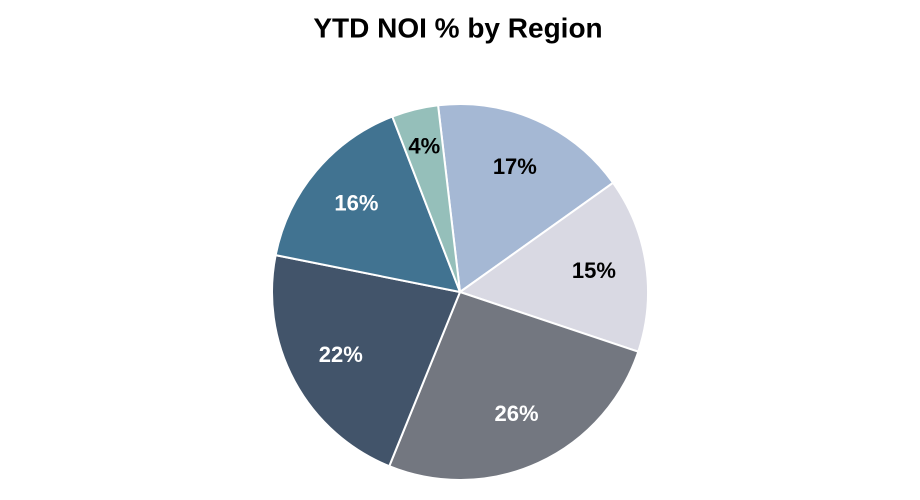 The width and height of the screenshot is (920, 500). What do you see at coordinates (424, 146) in the screenshot?
I see `data-label: 4%` at bounding box center [424, 146].